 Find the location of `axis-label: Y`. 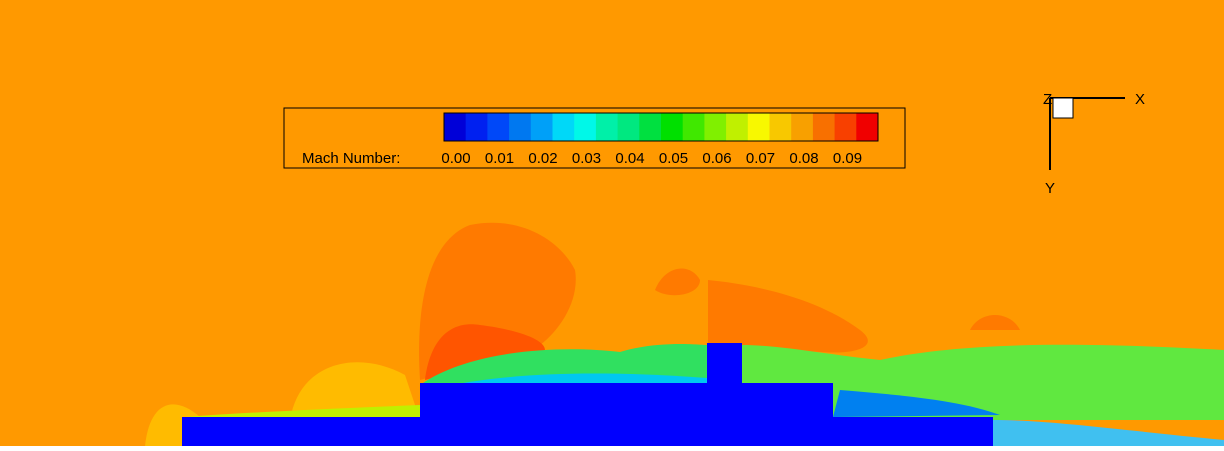

axis-label: Y is located at coordinates (1050, 188).